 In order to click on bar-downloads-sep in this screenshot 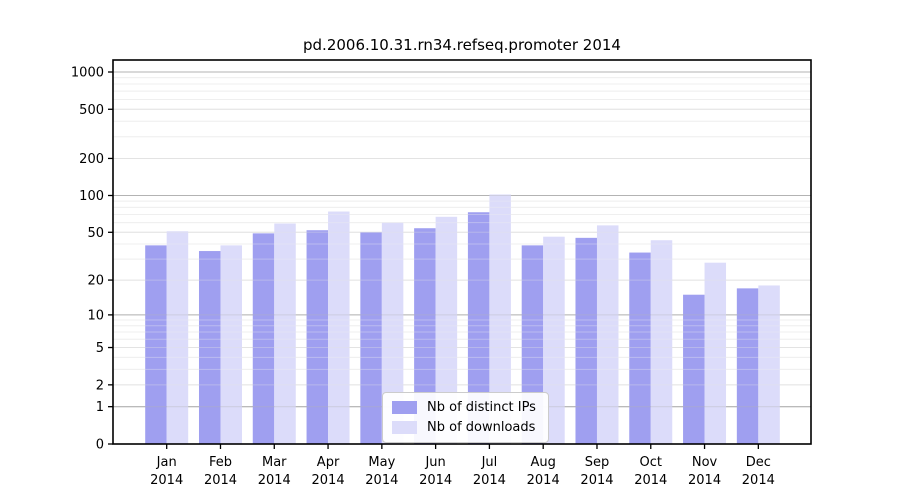, I will do `click(607, 334)`.